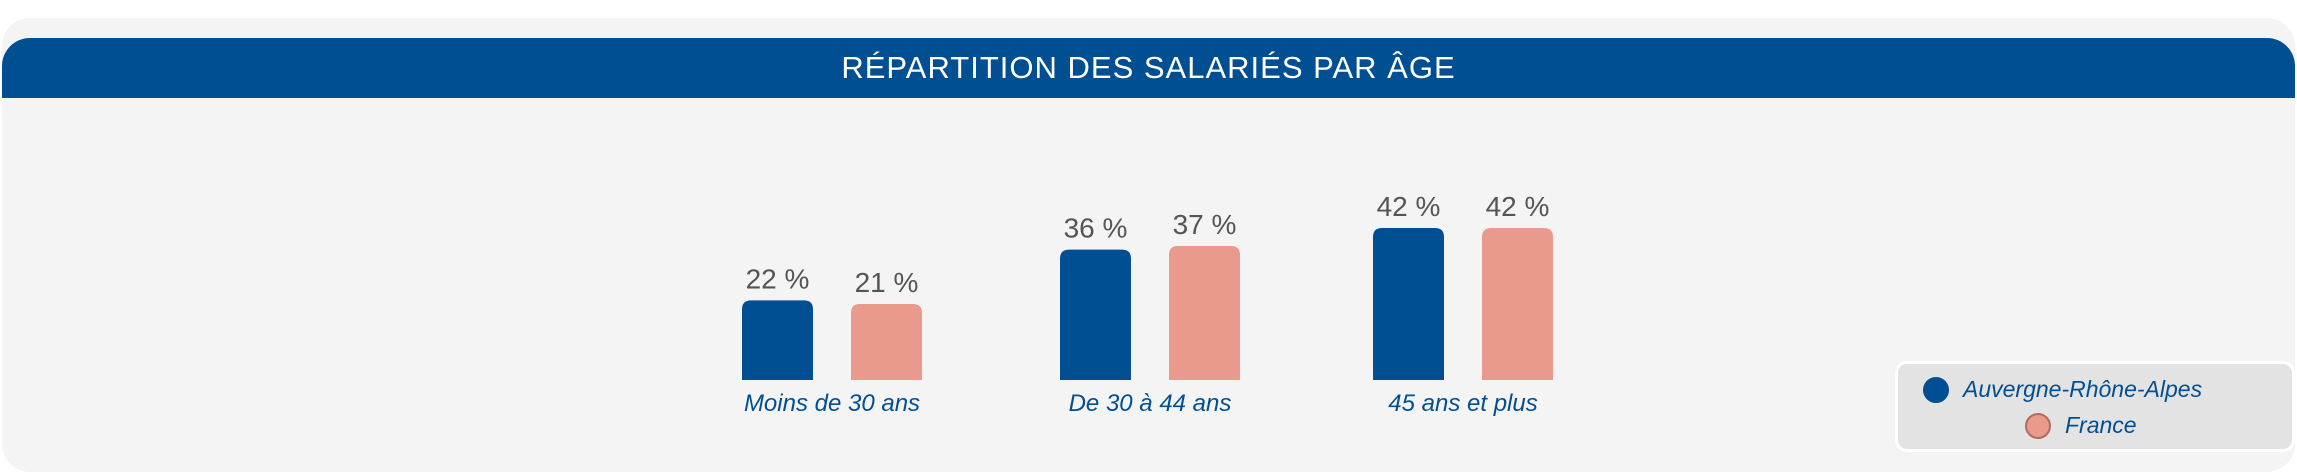  I want to click on legend-label-france: France, so click(2101, 425).